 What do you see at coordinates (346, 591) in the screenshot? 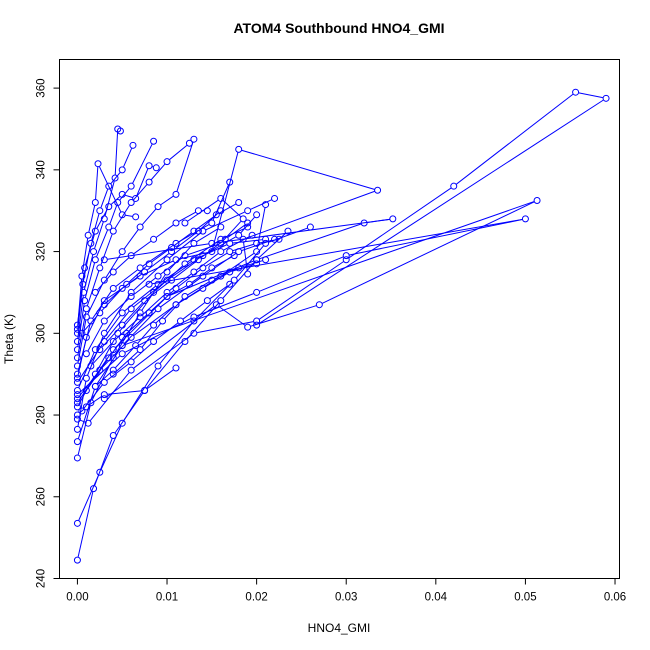
I see `x-axis-ticks: 0.00 0.01 0.02 0.03 0.04 0.05 0.06` at bounding box center [346, 591].